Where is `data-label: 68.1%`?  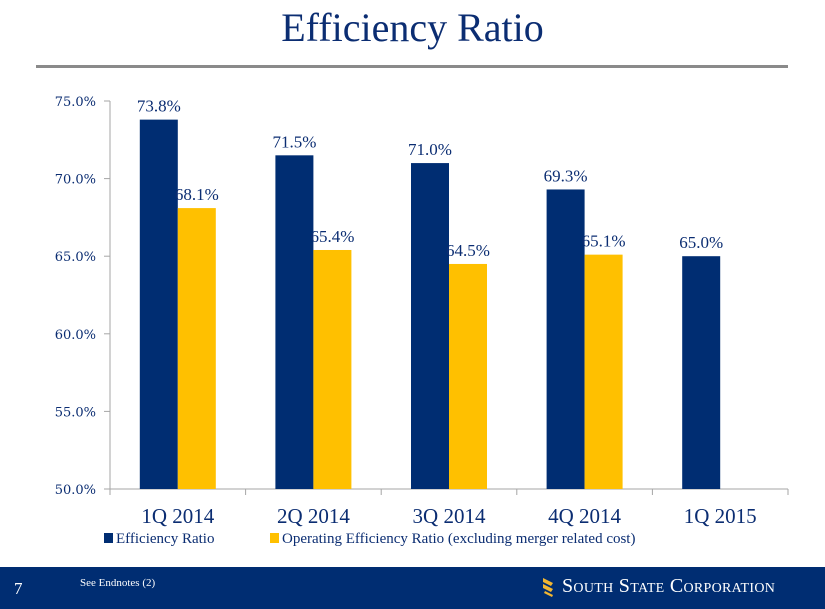 data-label: 68.1% is located at coordinates (197, 194).